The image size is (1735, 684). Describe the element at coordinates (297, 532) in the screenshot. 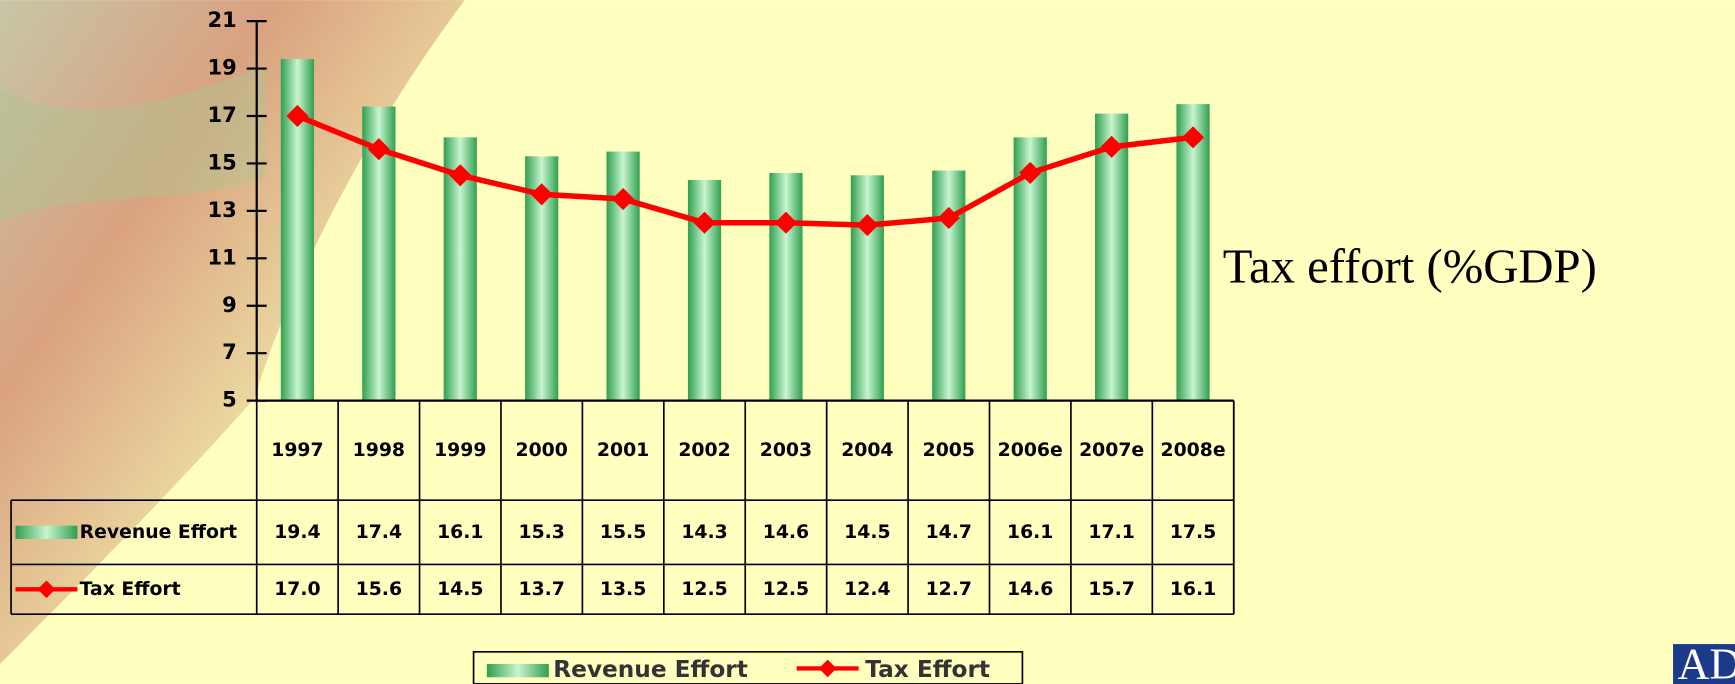

I see `table-cell: 19.4` at that location.